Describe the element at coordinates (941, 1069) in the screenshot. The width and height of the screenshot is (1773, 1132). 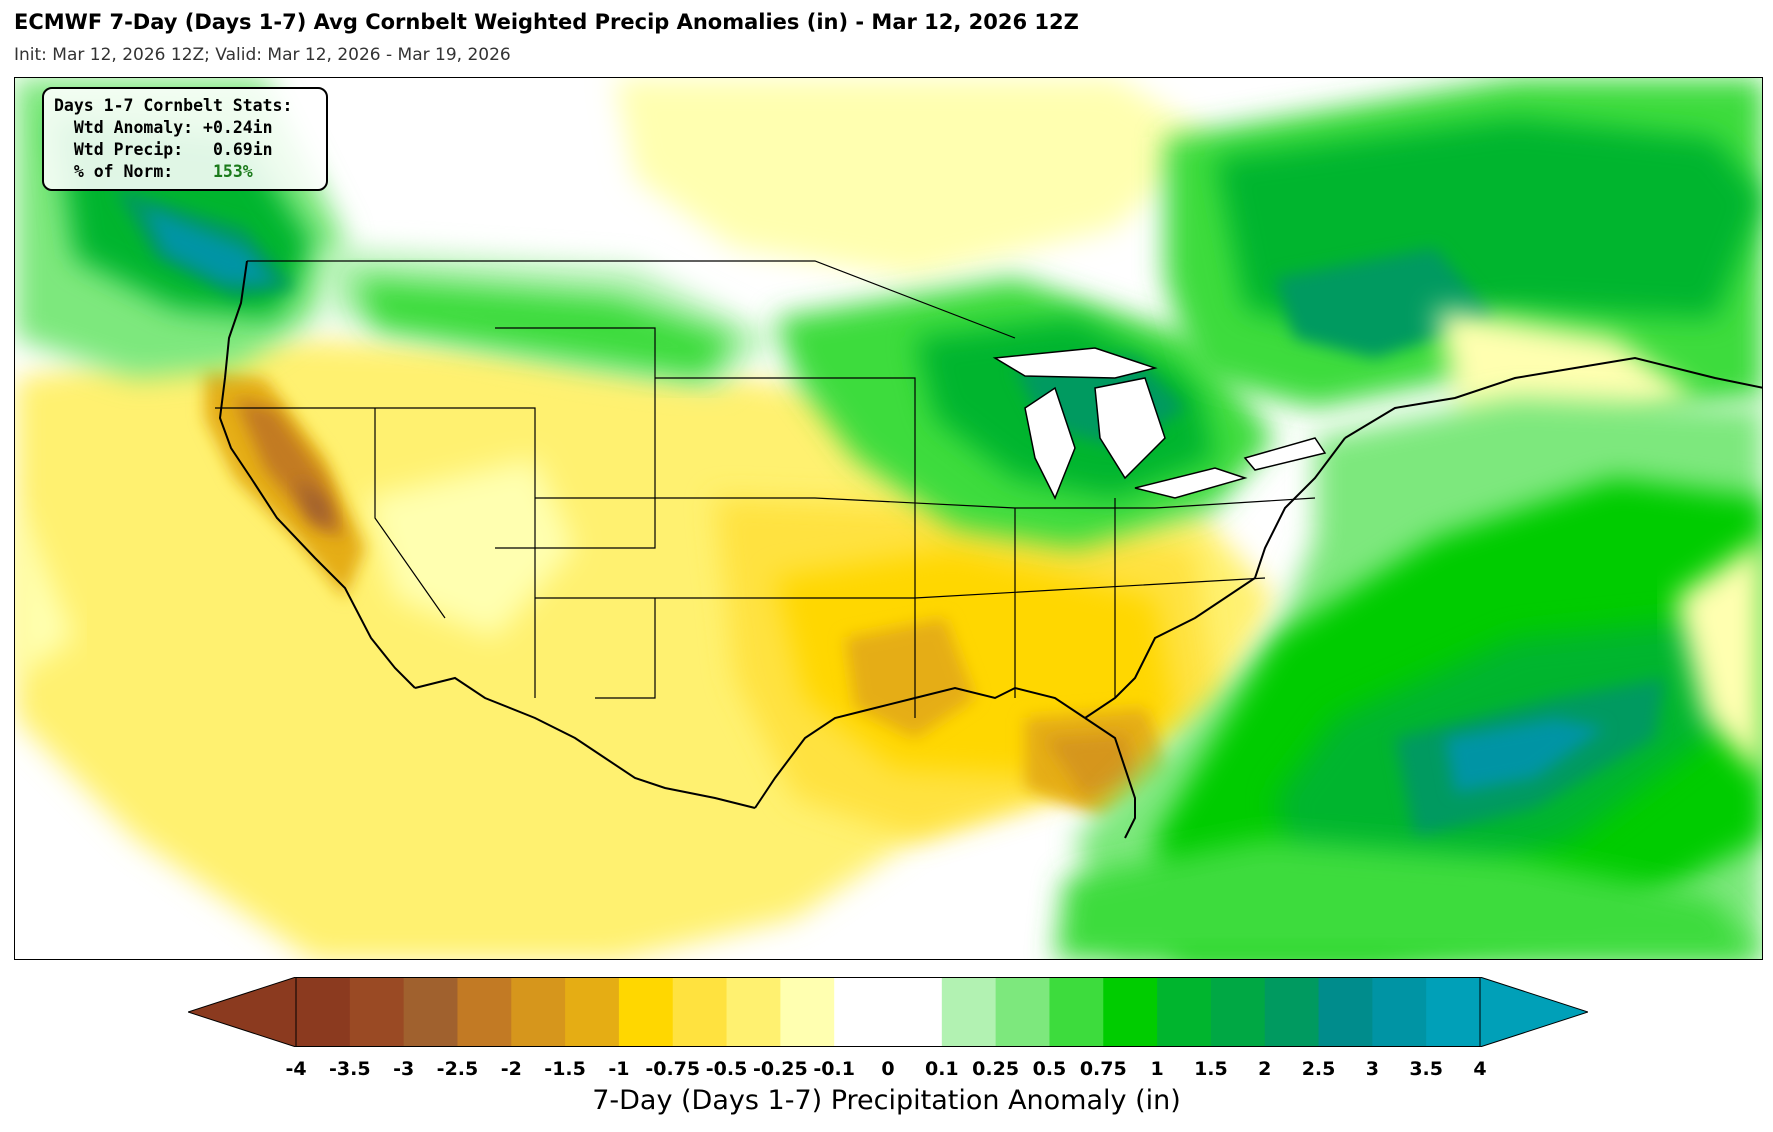
I see `colorbar-tick-label: 0.1` at that location.